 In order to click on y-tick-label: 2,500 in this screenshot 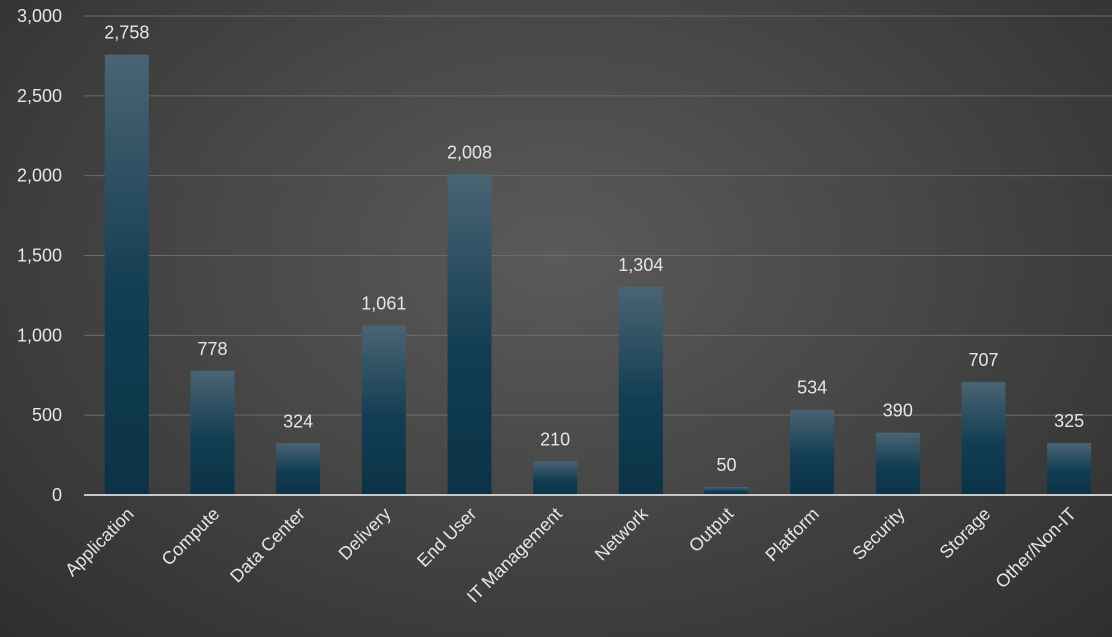, I will do `click(39, 96)`.